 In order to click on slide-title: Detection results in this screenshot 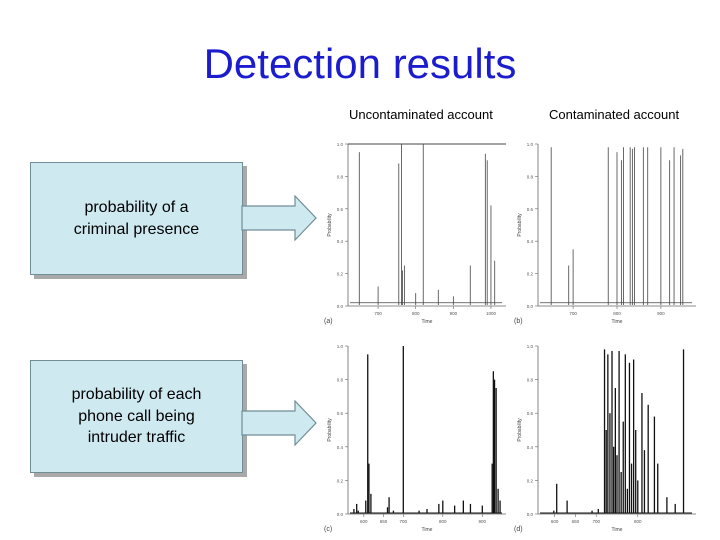, I will do `click(360, 63)`.